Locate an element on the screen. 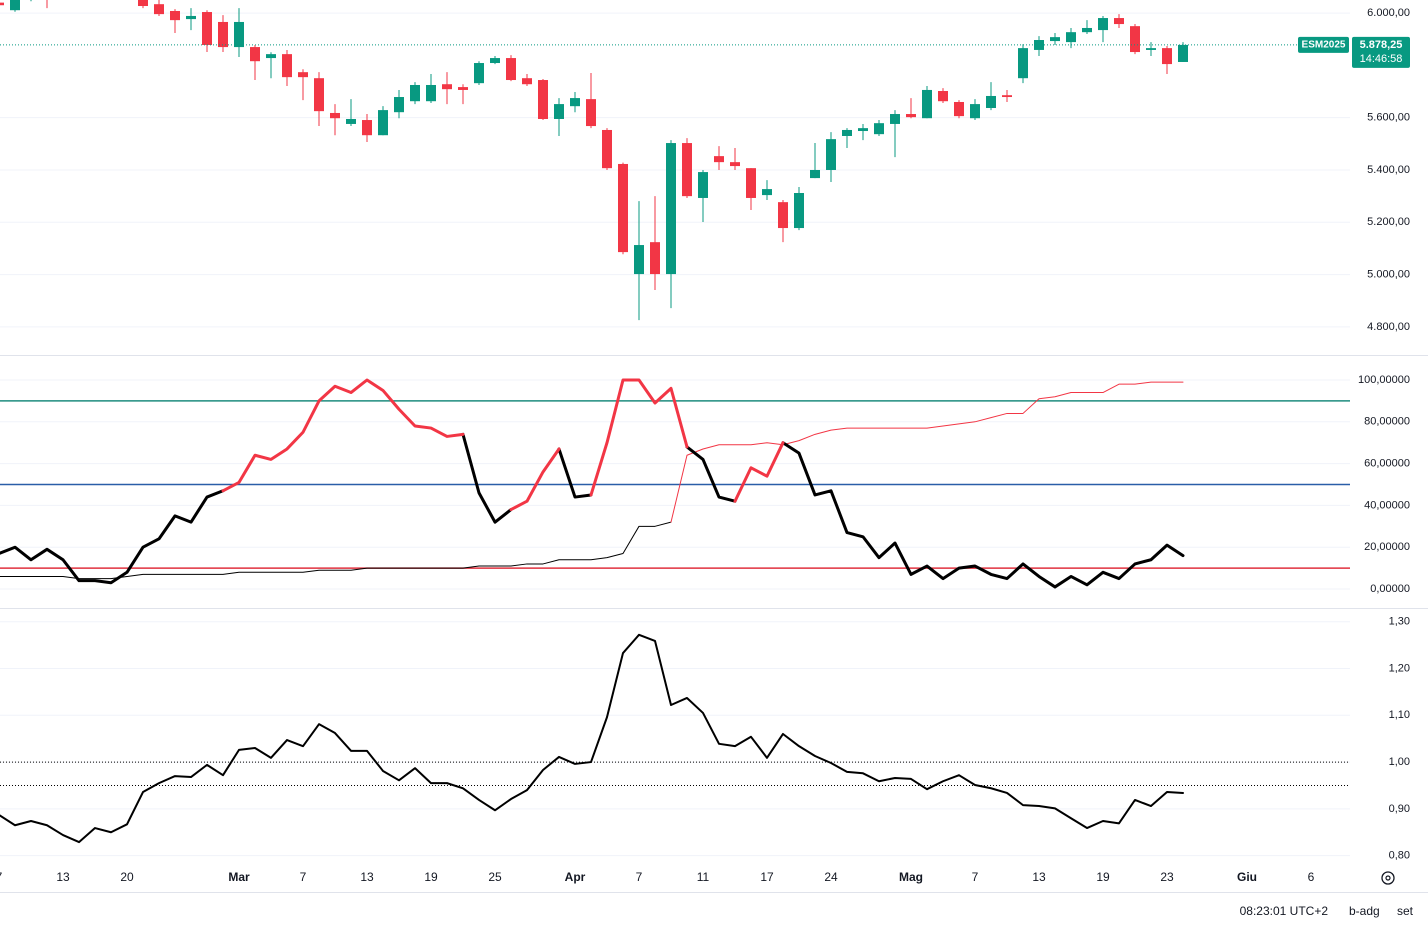 The image size is (1428, 930). x-tick-label: Mar is located at coordinates (239, 877).